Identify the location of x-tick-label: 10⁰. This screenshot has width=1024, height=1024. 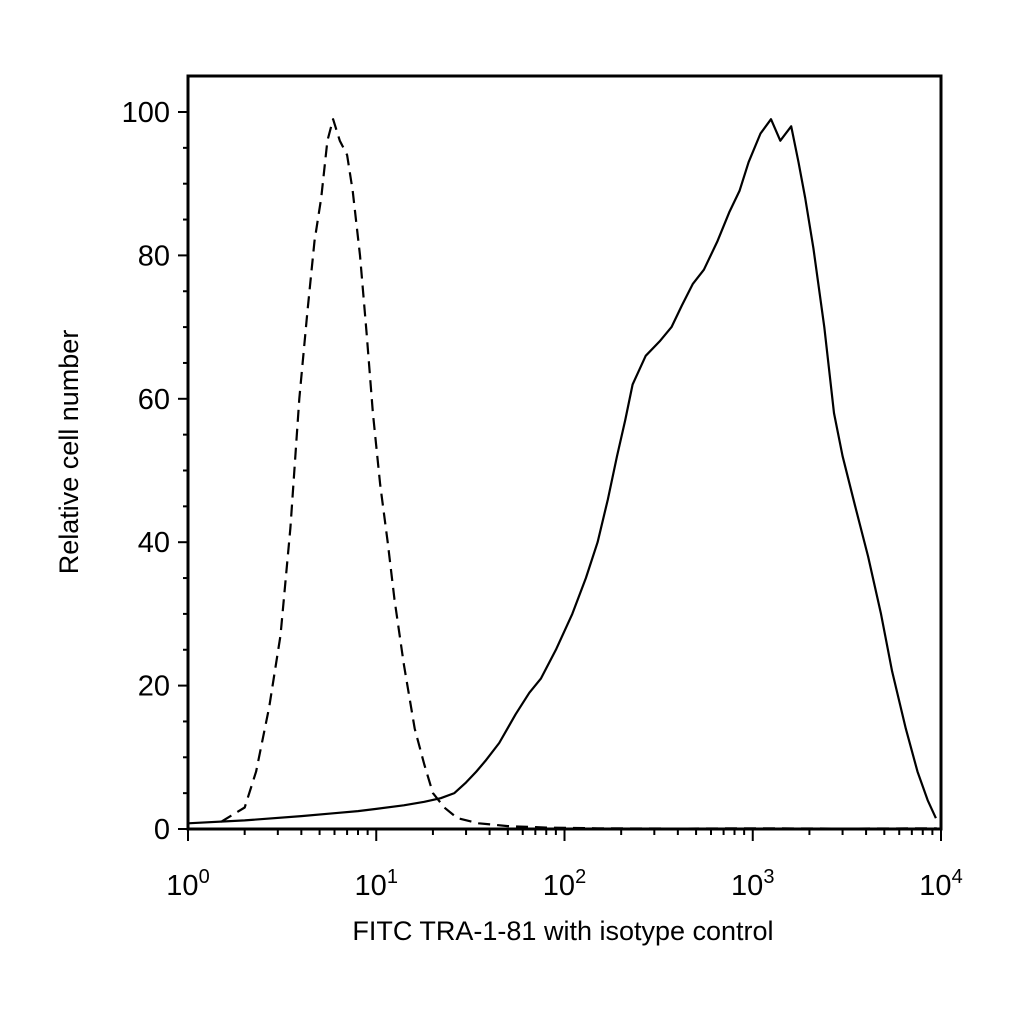
(187, 884).